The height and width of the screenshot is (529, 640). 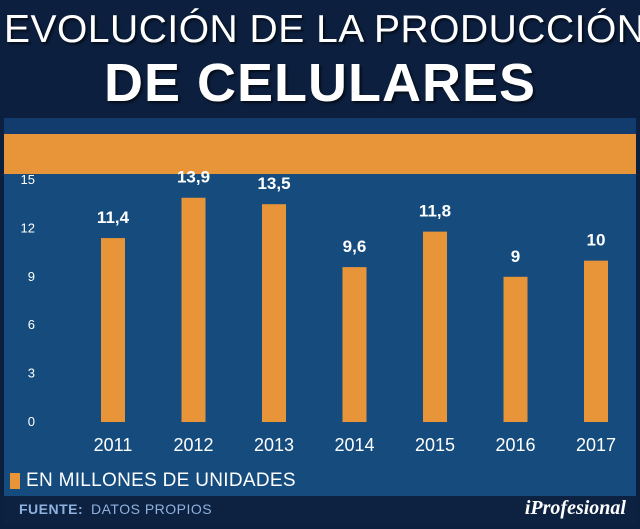 What do you see at coordinates (152, 509) in the screenshot?
I see `source-value: DATOS PROPIOS` at bounding box center [152, 509].